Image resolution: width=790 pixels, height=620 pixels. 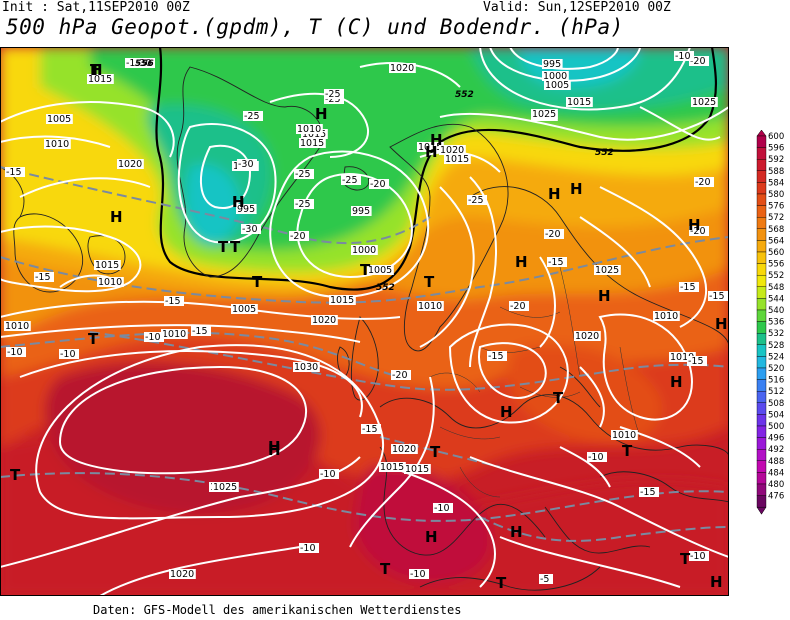 I want to click on legend-level-label: 532, so click(x=776, y=334).